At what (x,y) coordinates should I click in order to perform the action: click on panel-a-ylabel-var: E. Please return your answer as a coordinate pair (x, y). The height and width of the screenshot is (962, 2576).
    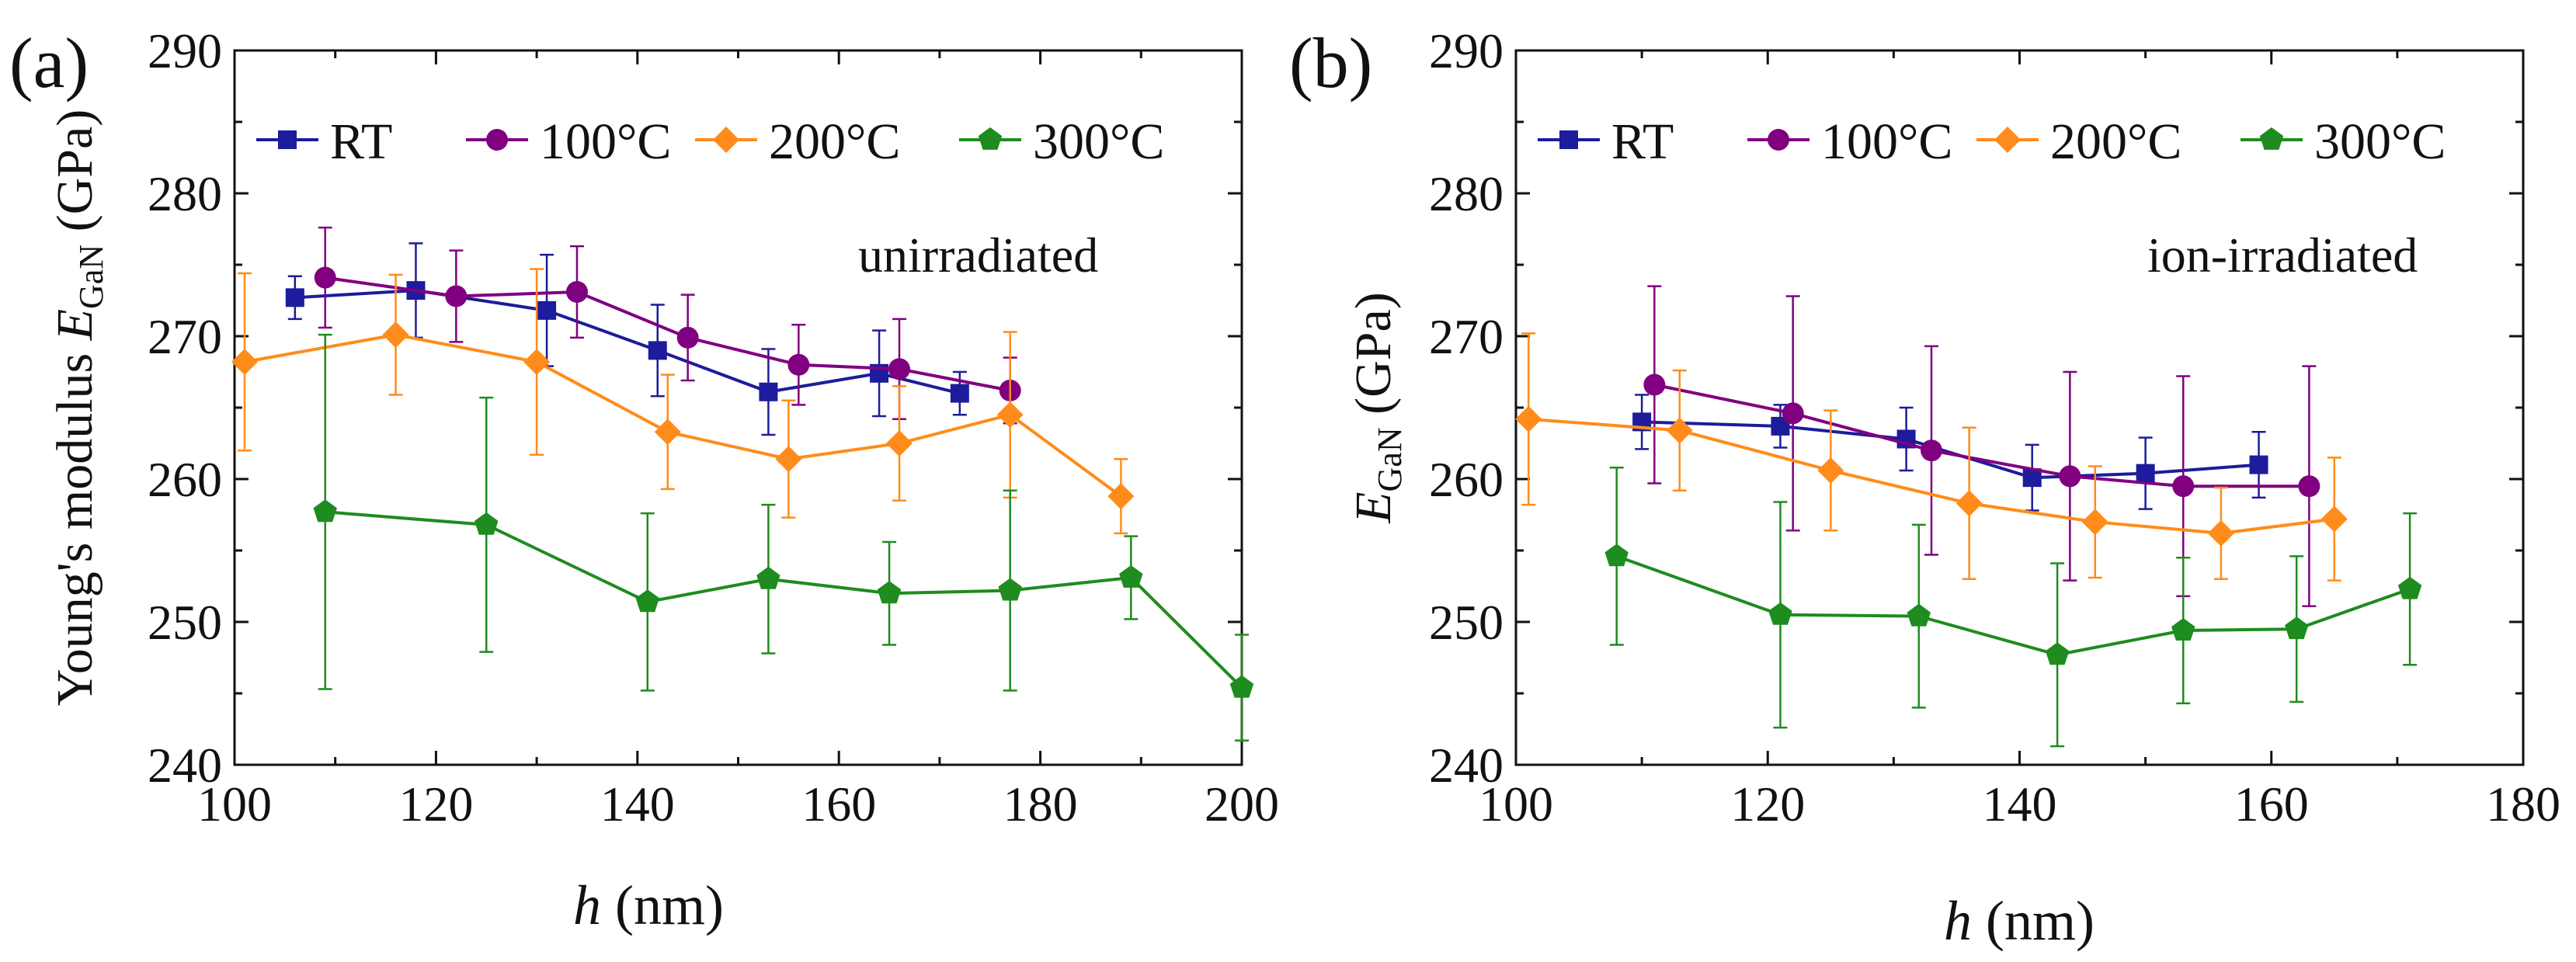
    Looking at the image, I should click on (75, 325).